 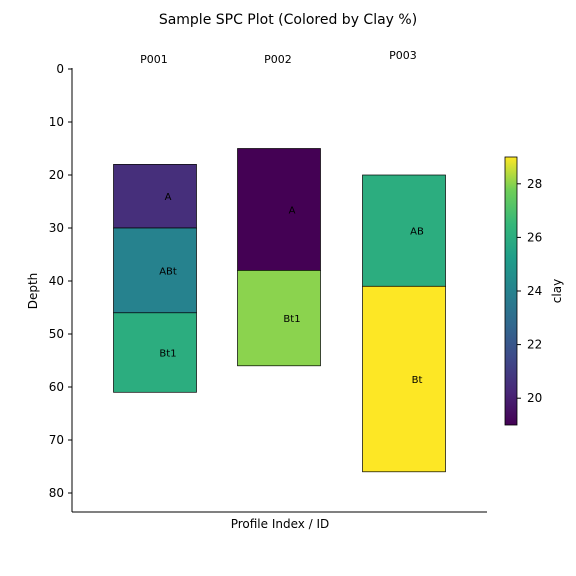 What do you see at coordinates (280, 524) in the screenshot?
I see `x-axis-label: Profile Index / ID` at bounding box center [280, 524].